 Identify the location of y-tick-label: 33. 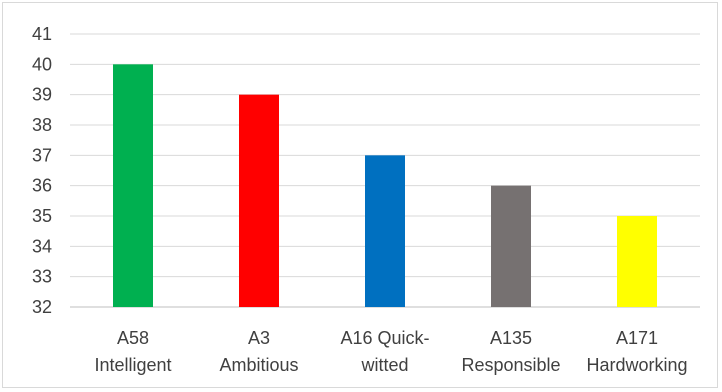
(42, 277).